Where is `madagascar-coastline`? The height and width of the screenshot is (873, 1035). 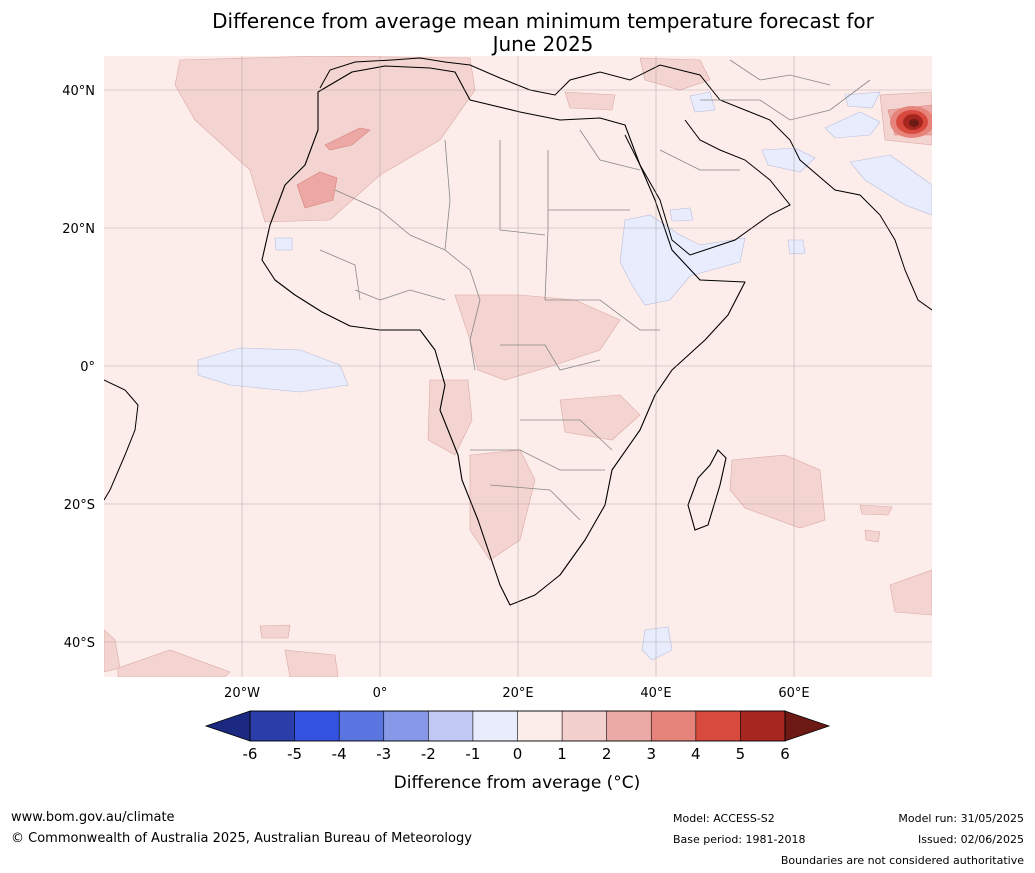
madagascar-coastline is located at coordinates (707, 490).